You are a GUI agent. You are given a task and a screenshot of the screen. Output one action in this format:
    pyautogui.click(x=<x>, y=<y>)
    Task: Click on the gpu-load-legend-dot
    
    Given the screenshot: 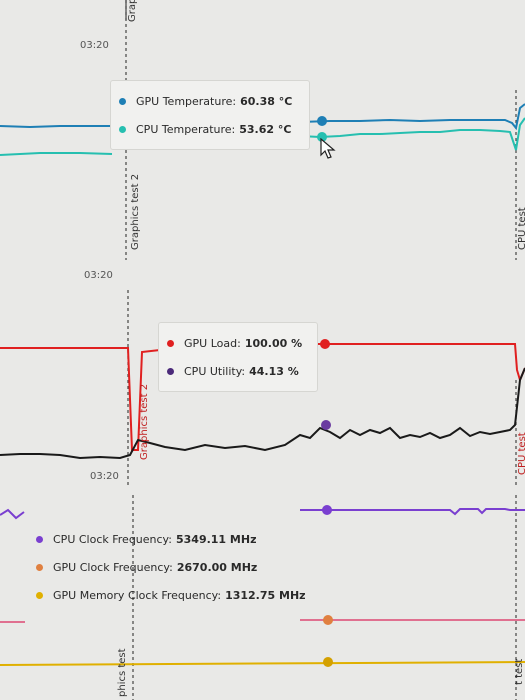 What is the action you would take?
    pyautogui.click(x=170, y=343)
    